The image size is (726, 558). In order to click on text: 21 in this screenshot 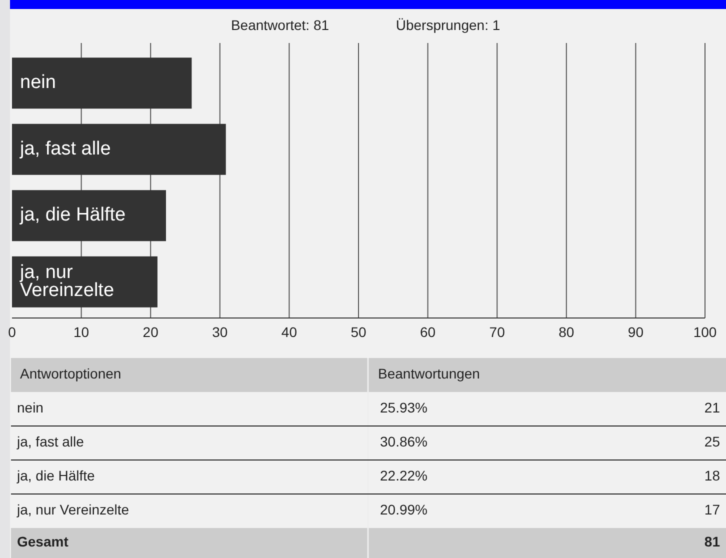, I will do `click(712, 408)`.